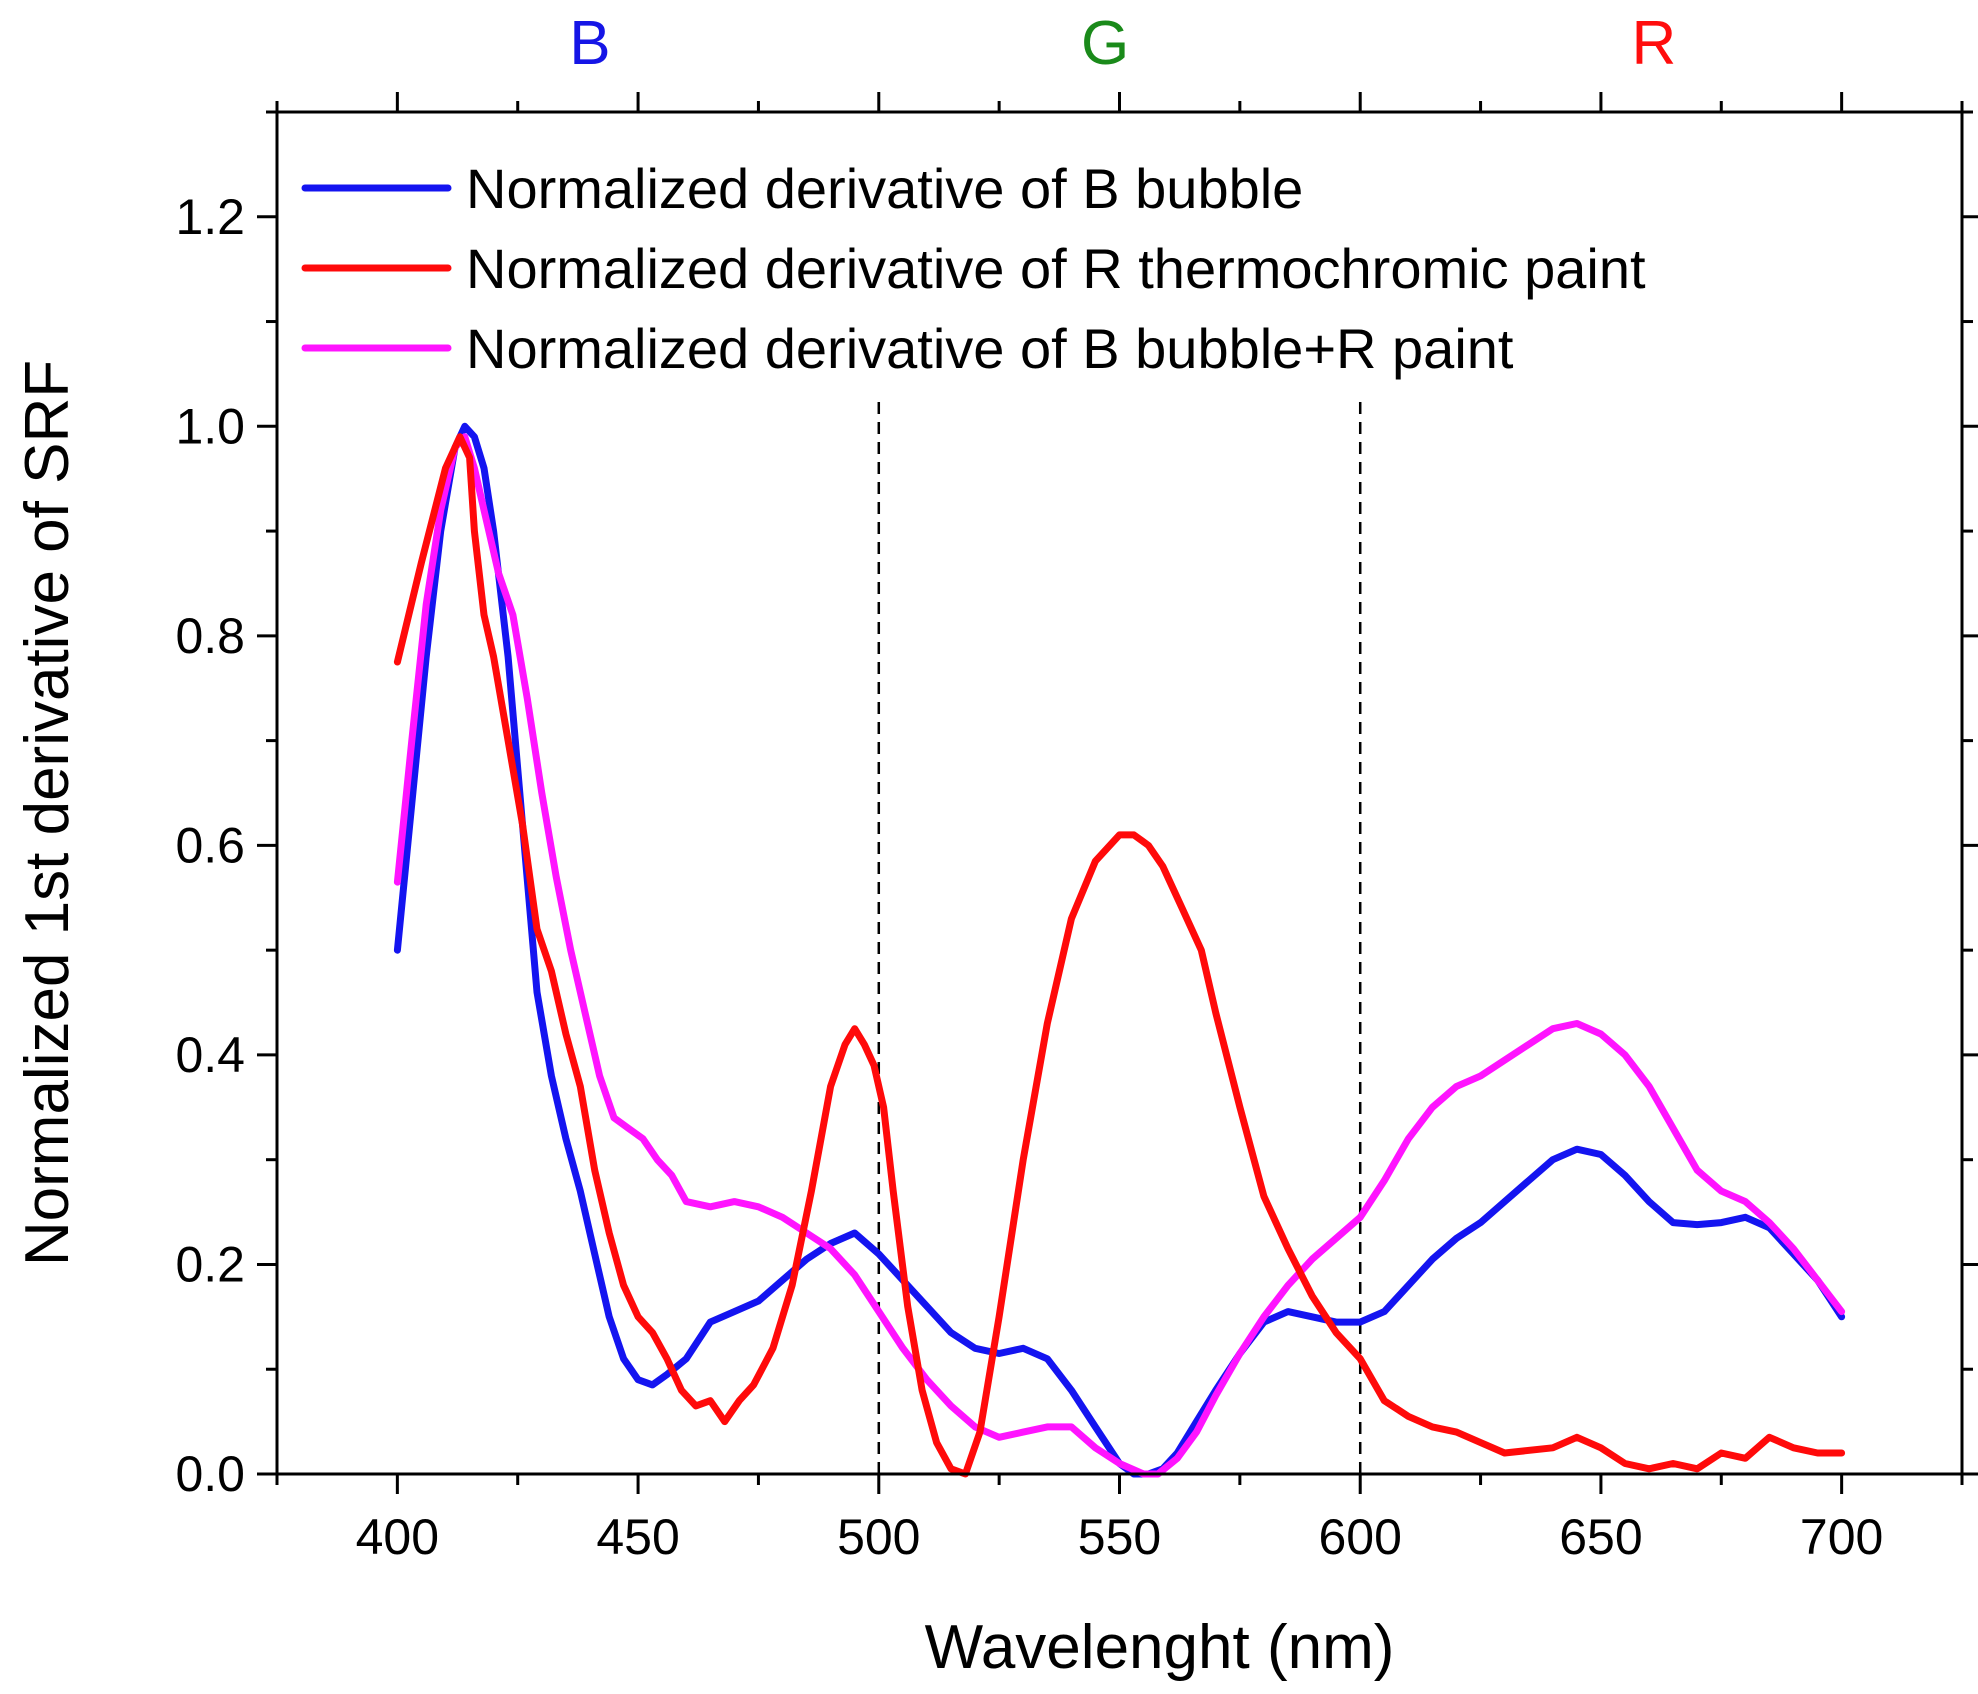  What do you see at coordinates (1105, 43) in the screenshot?
I see `band-label-g: G` at bounding box center [1105, 43].